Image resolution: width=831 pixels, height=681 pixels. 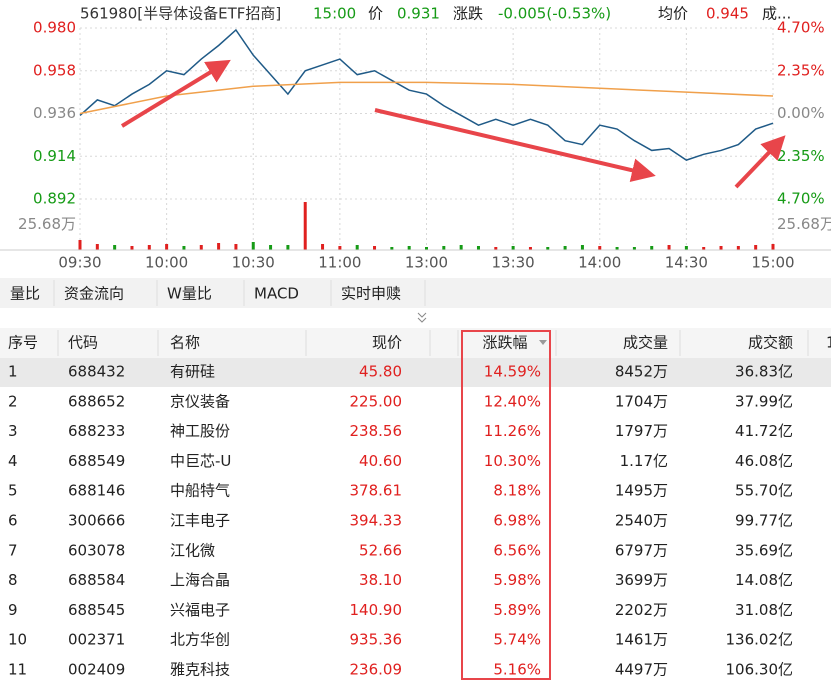 I want to click on tab: 量比, so click(x=25, y=294).